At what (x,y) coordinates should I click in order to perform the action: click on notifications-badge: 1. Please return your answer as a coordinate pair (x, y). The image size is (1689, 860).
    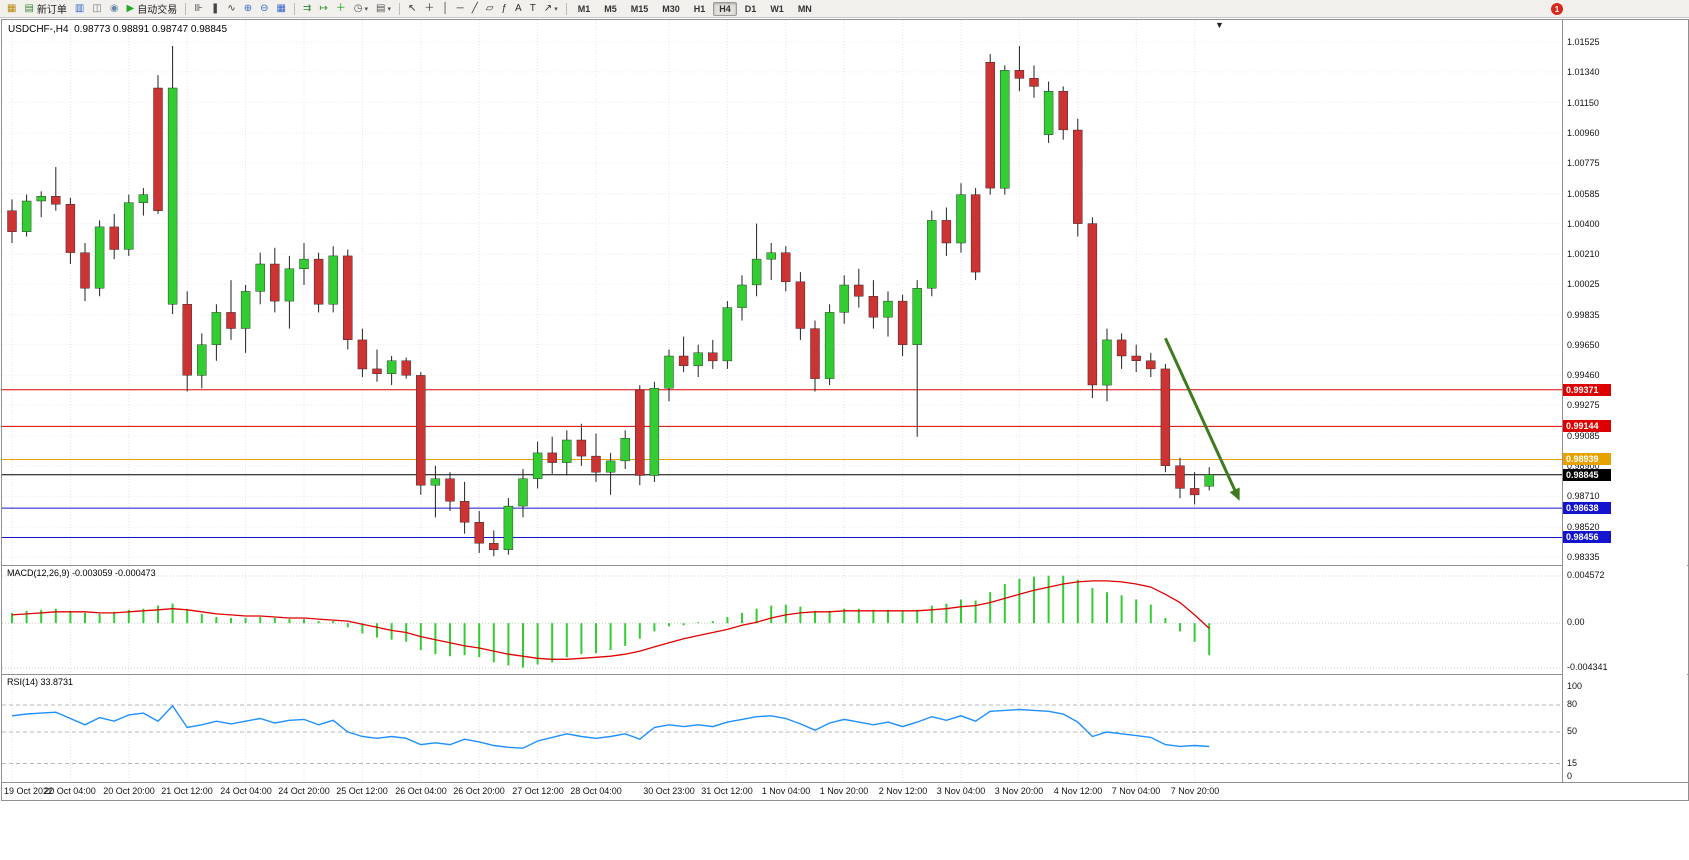
    Looking at the image, I should click on (1557, 9).